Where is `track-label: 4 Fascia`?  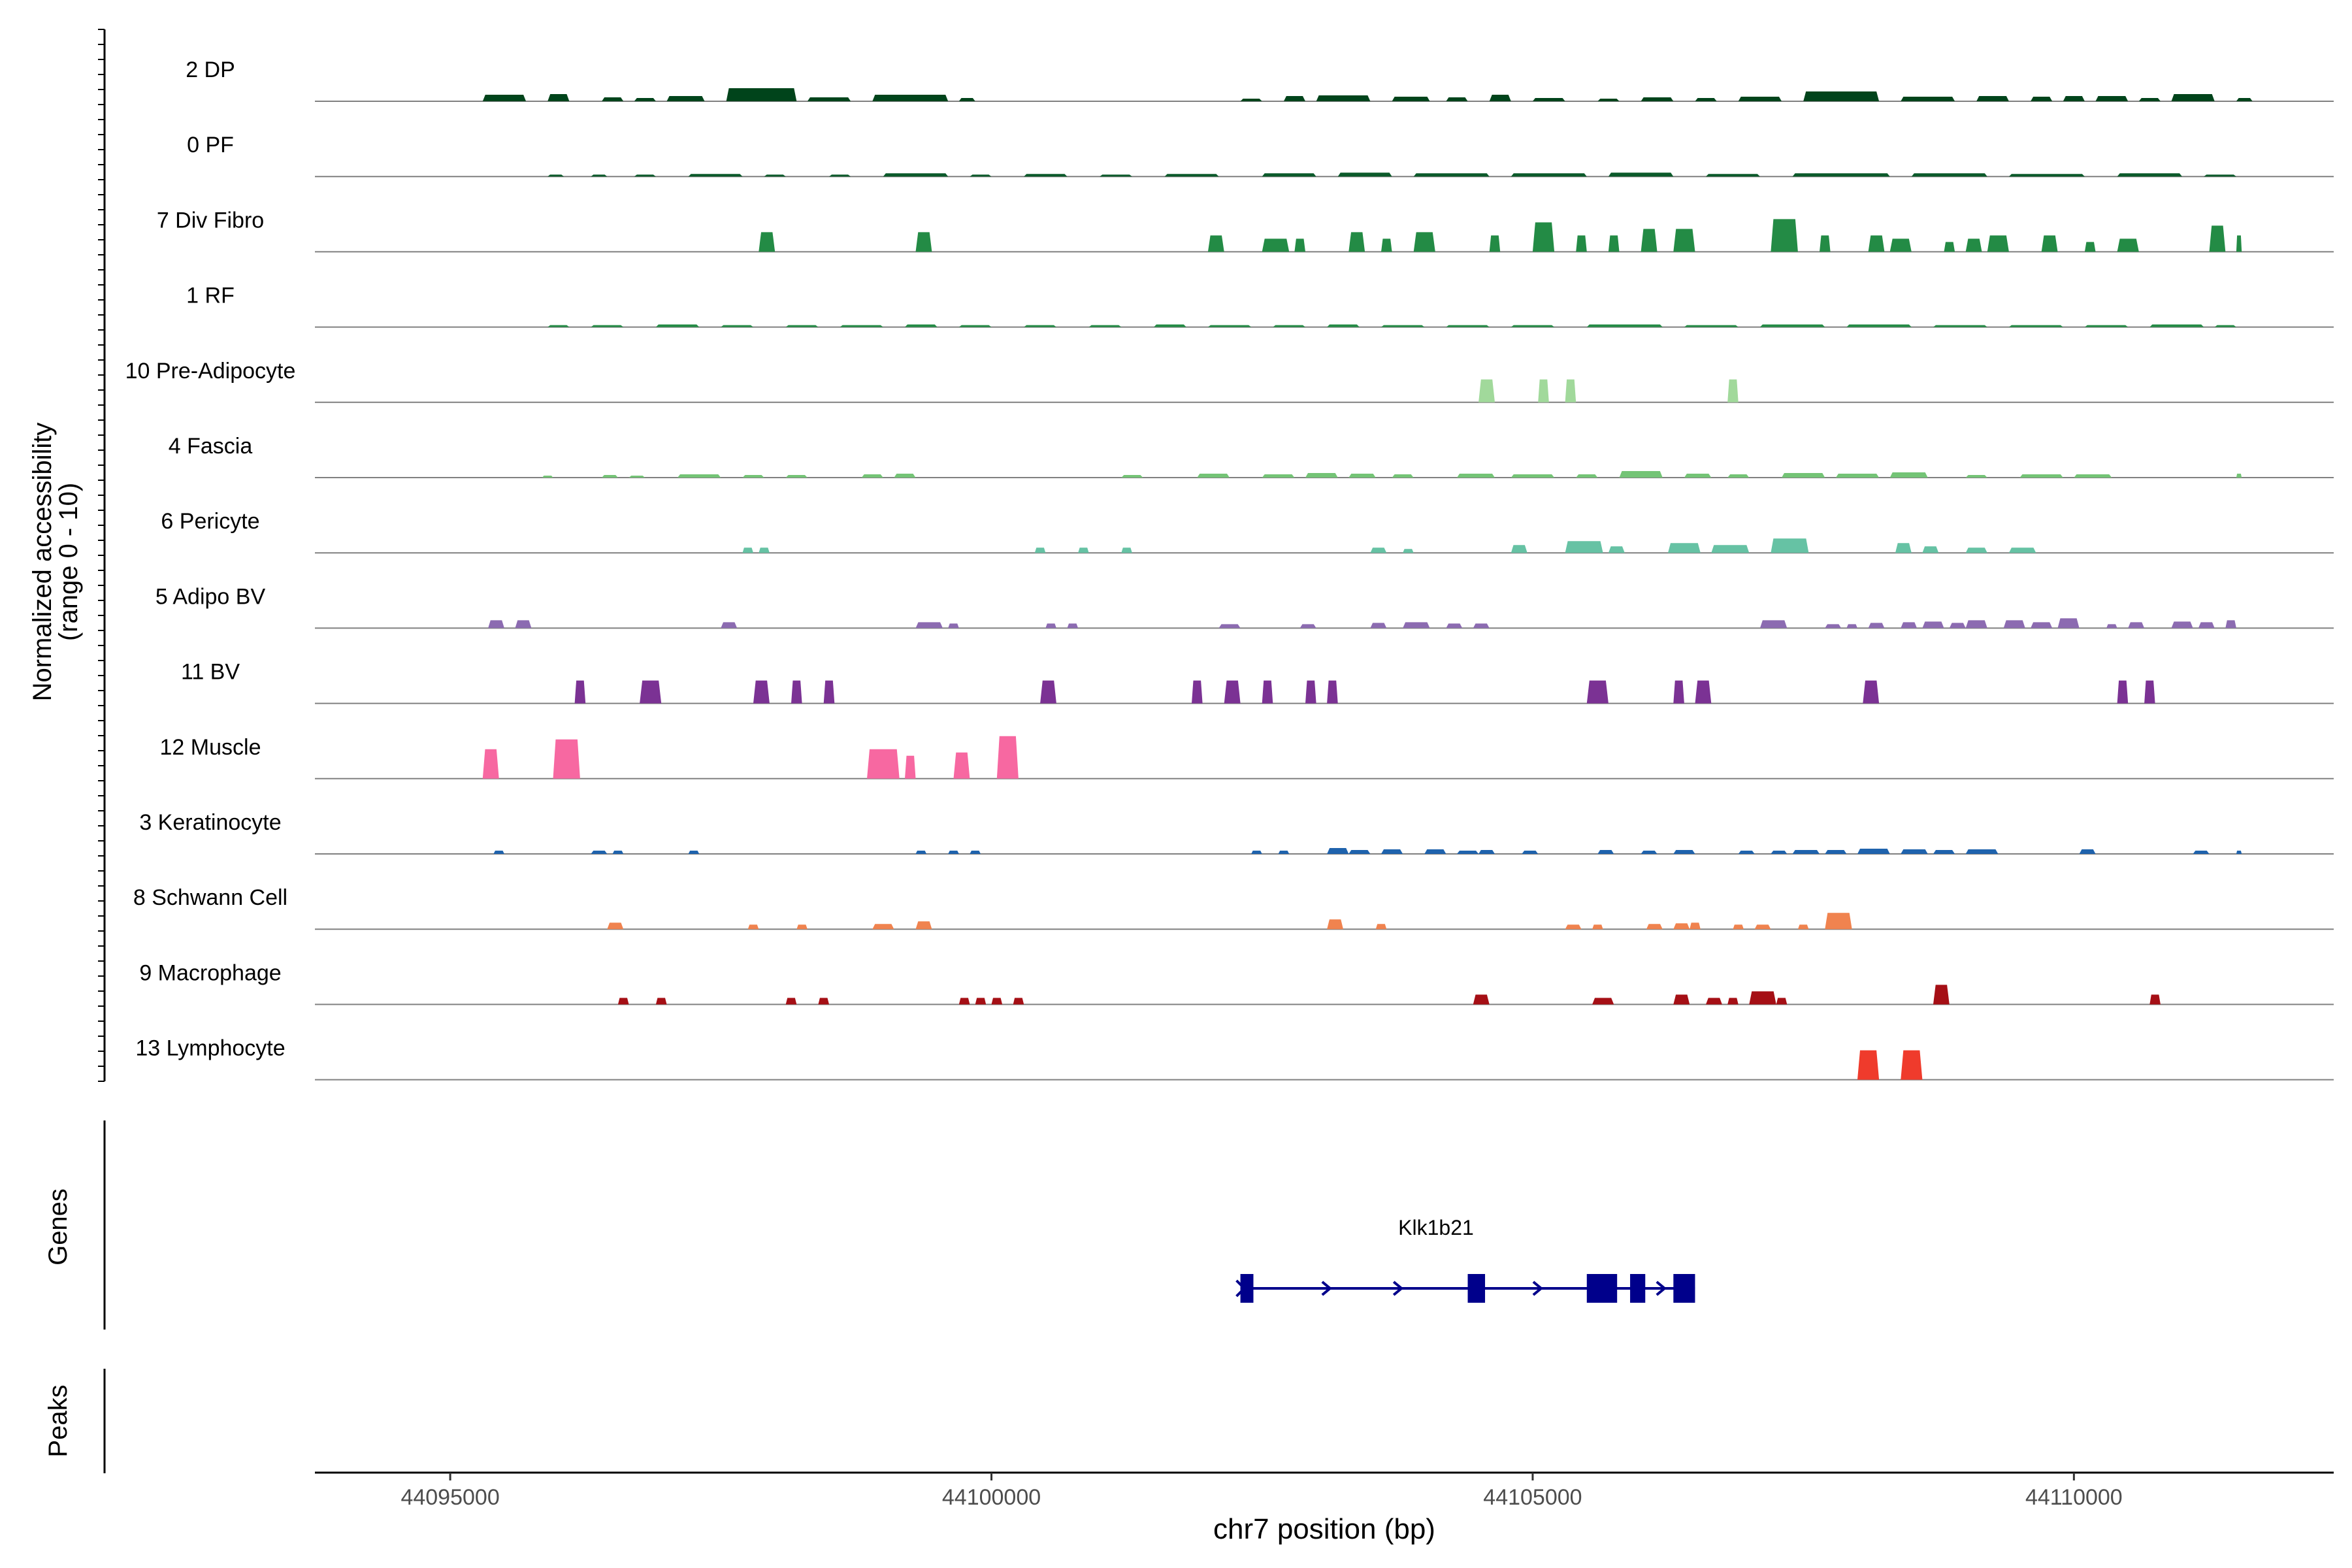
track-label: 4 Fascia is located at coordinates (211, 446).